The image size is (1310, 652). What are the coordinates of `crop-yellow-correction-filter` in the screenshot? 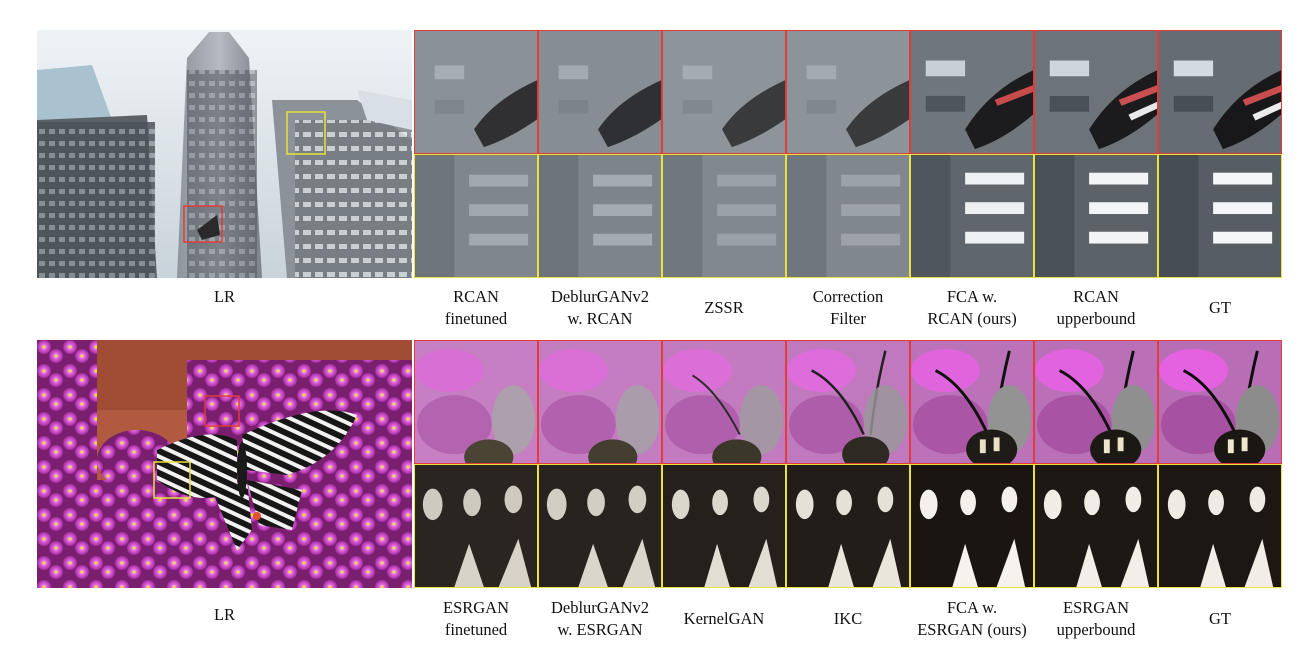 It's located at (848, 216).